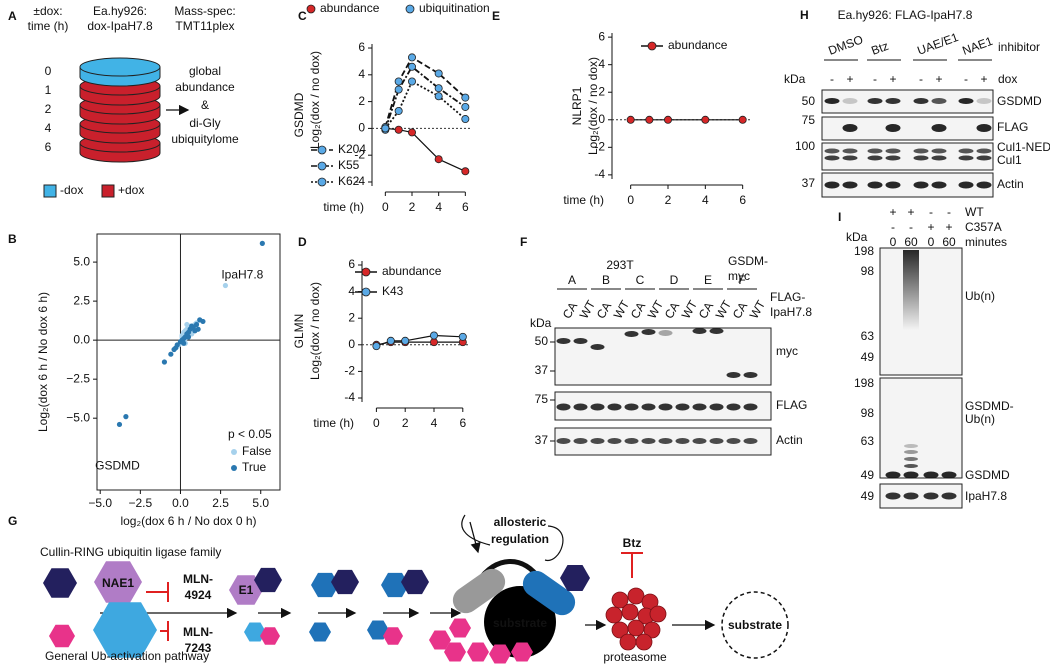 Image resolution: width=1050 pixels, height=665 pixels. I want to click on mw-label: 37, so click(542, 370).